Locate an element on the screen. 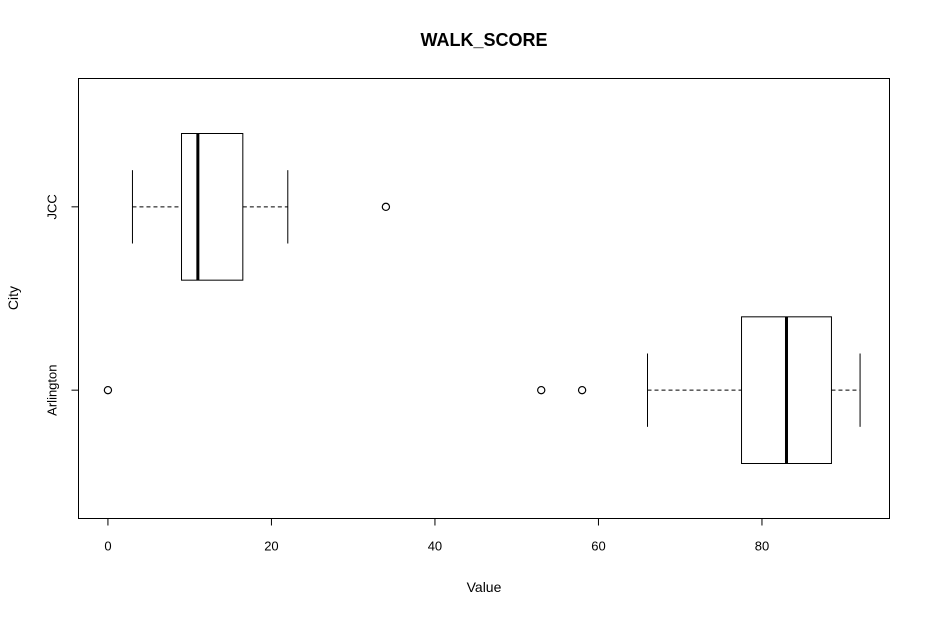 This screenshot has height=617, width=930. x-axis-label: Value is located at coordinates (484, 587).